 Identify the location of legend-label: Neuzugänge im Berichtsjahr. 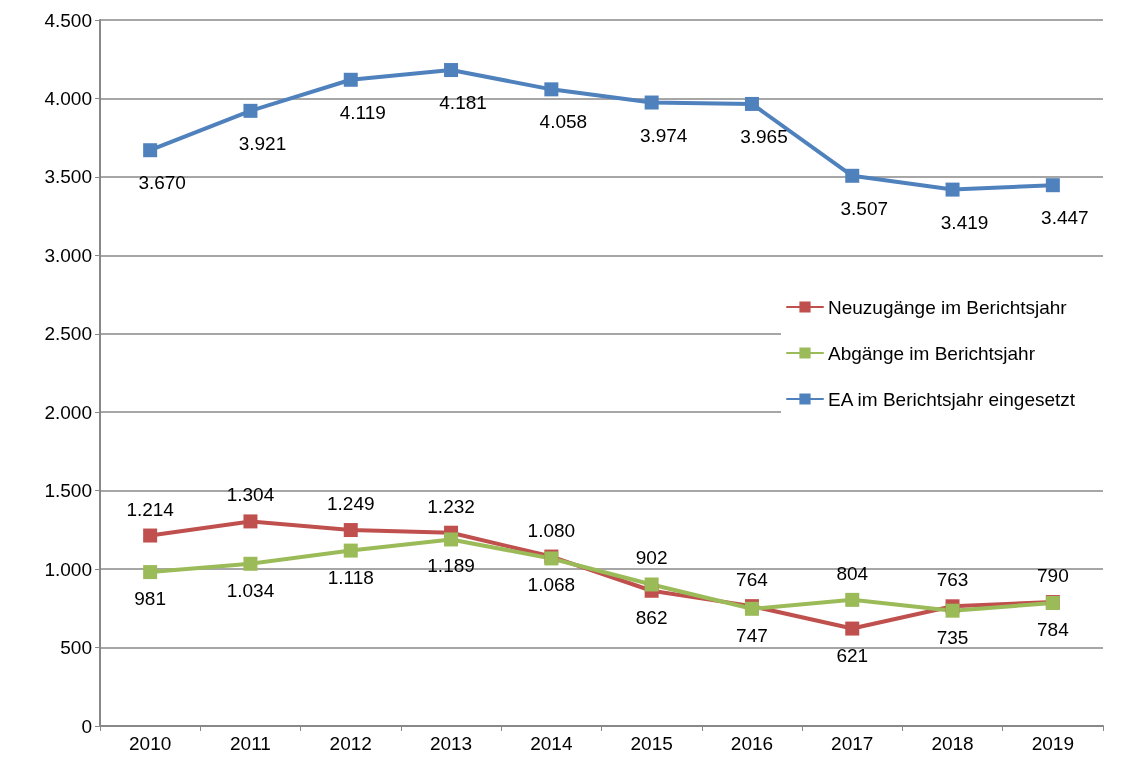
(948, 307).